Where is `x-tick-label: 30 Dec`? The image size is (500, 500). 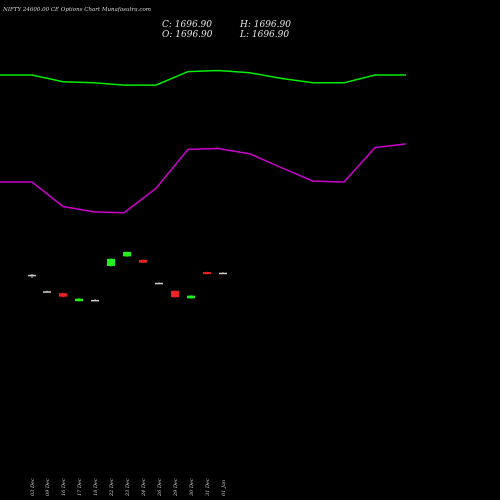
x-tick-label: 30 Dec is located at coordinates (192, 487).